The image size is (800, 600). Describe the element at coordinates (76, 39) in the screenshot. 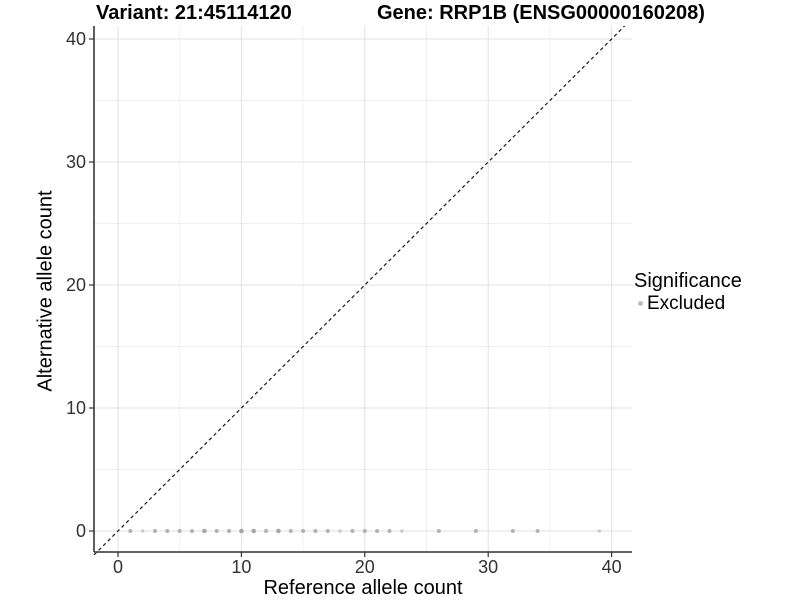

I see `y-tick-label: 40` at that location.